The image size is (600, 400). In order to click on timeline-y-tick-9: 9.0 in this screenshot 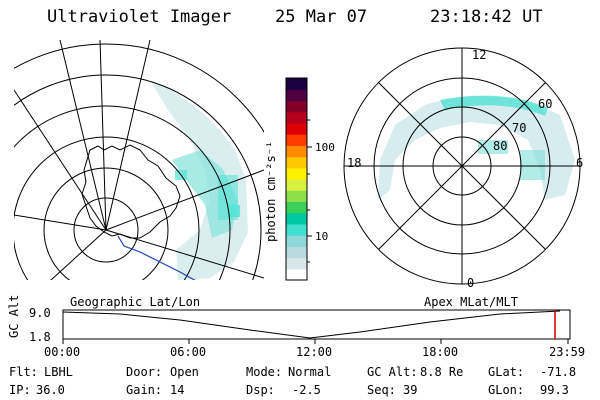, I will do `click(40, 313)`.